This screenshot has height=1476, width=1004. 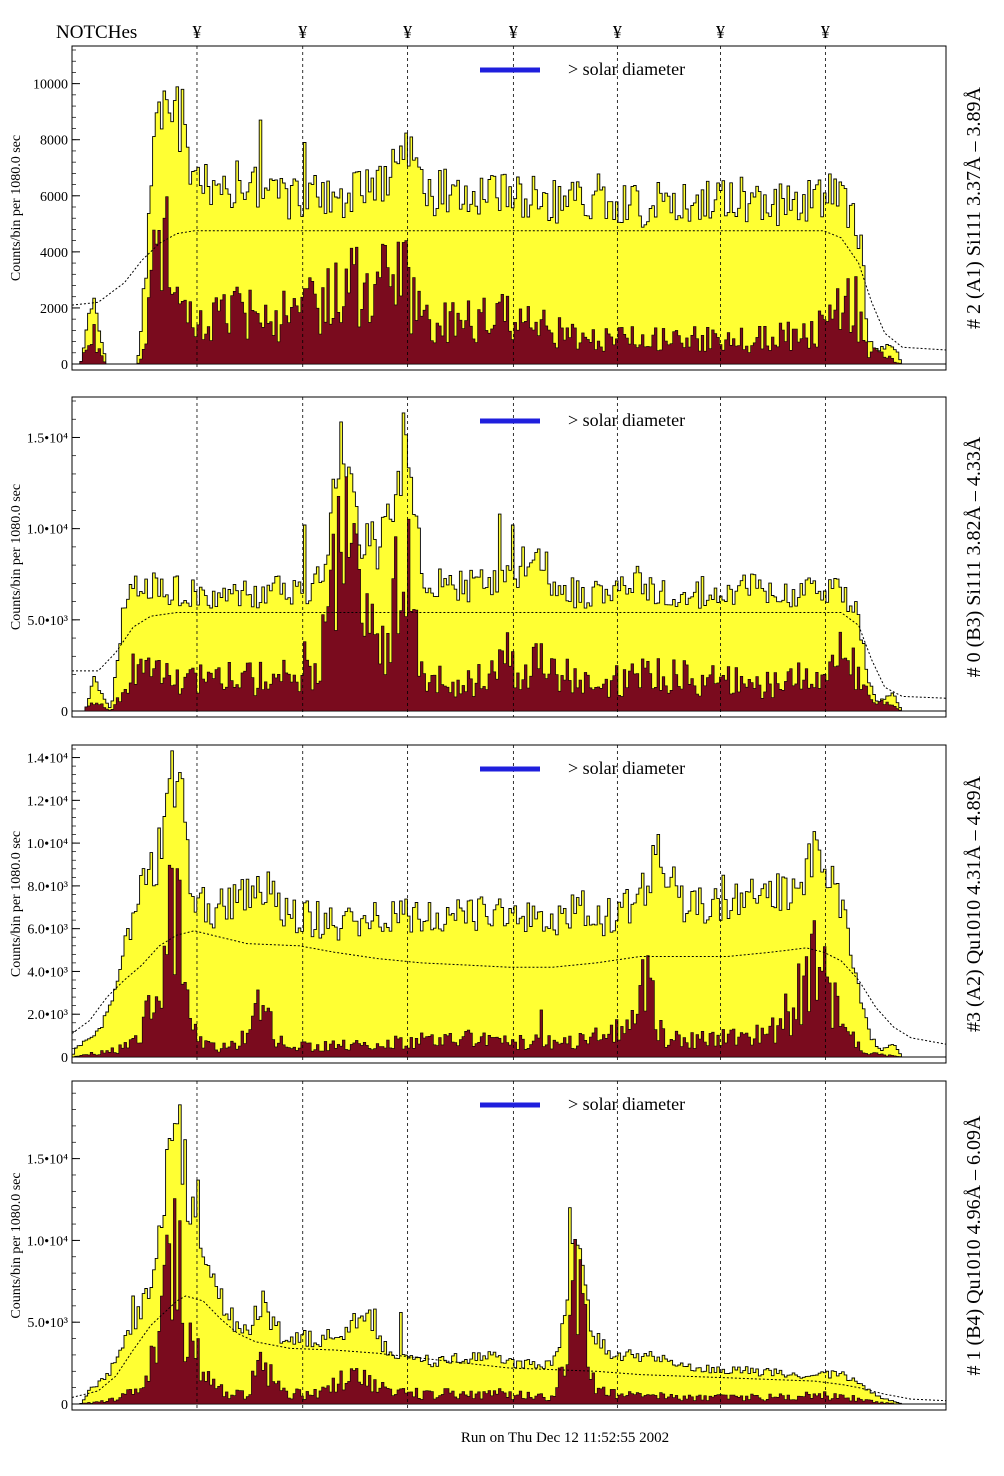 I want to click on notch-symbol-5: ¥, so click(x=720, y=32).